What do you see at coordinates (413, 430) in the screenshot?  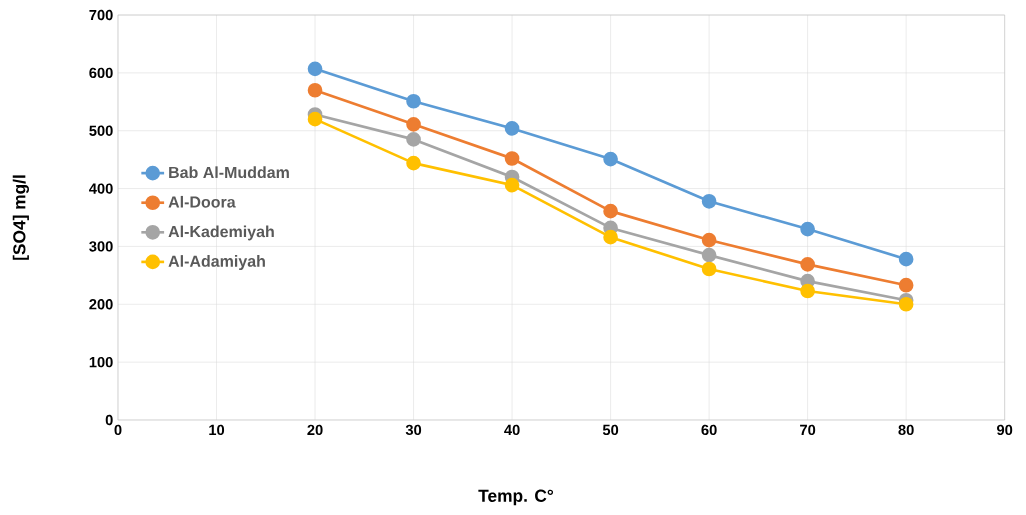 I see `x-tick-label: 30` at bounding box center [413, 430].